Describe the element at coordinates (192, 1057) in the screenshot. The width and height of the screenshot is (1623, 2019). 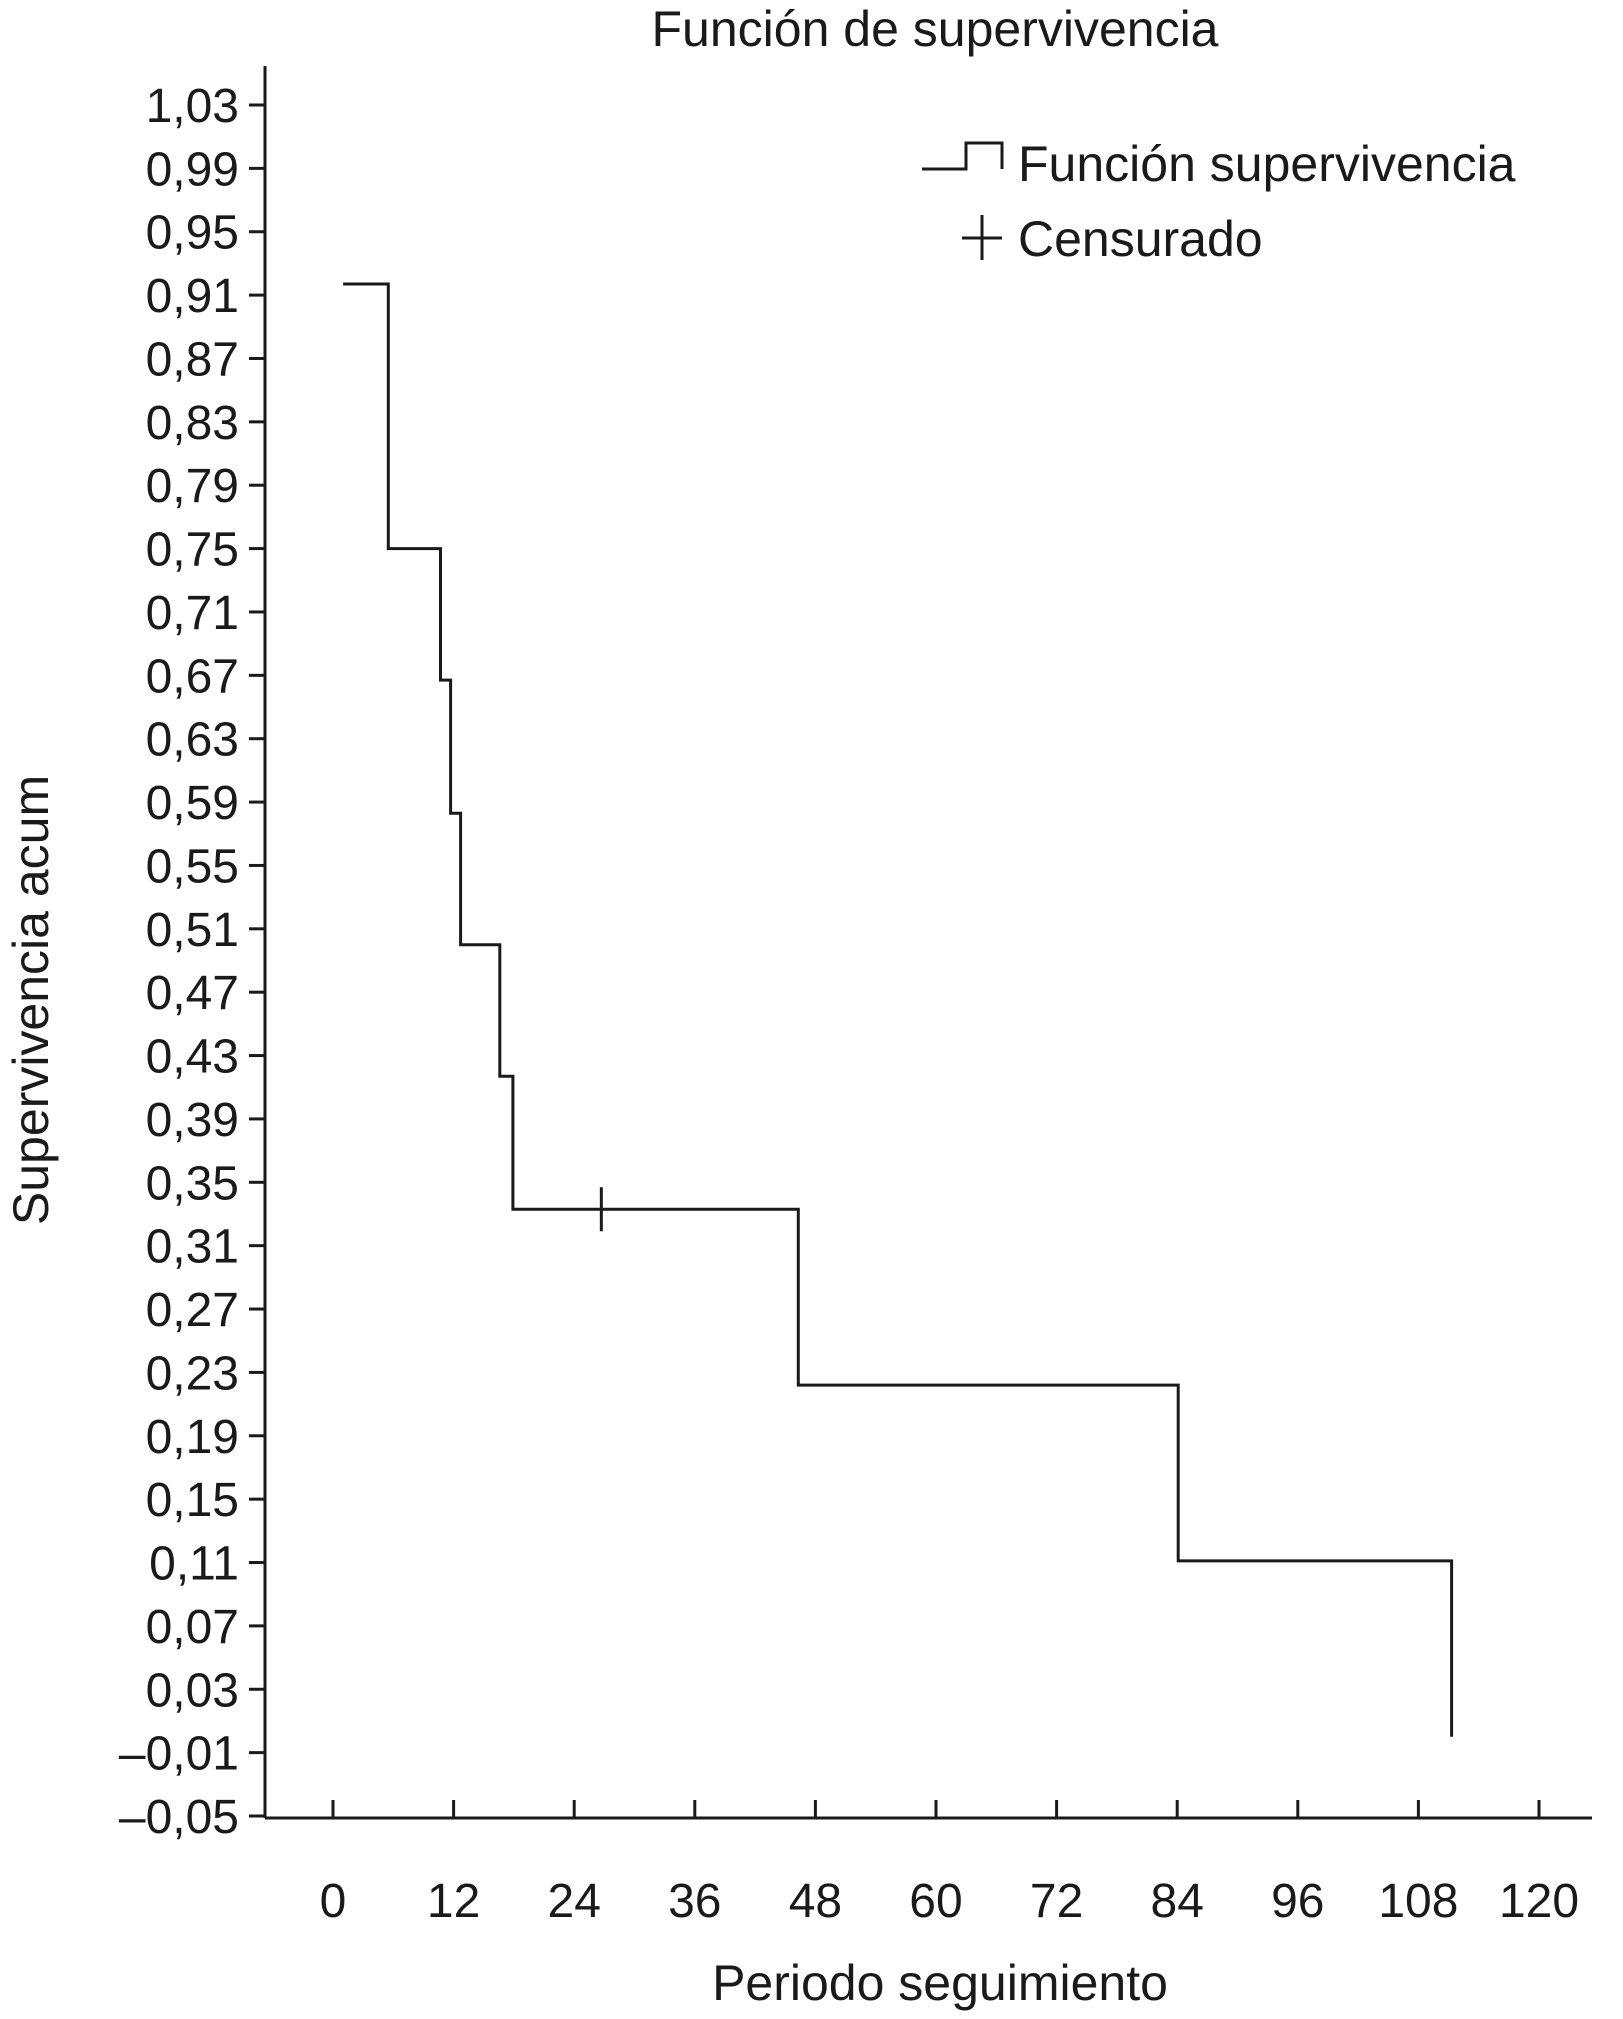
I see `y-tick-label: 0,43` at that location.